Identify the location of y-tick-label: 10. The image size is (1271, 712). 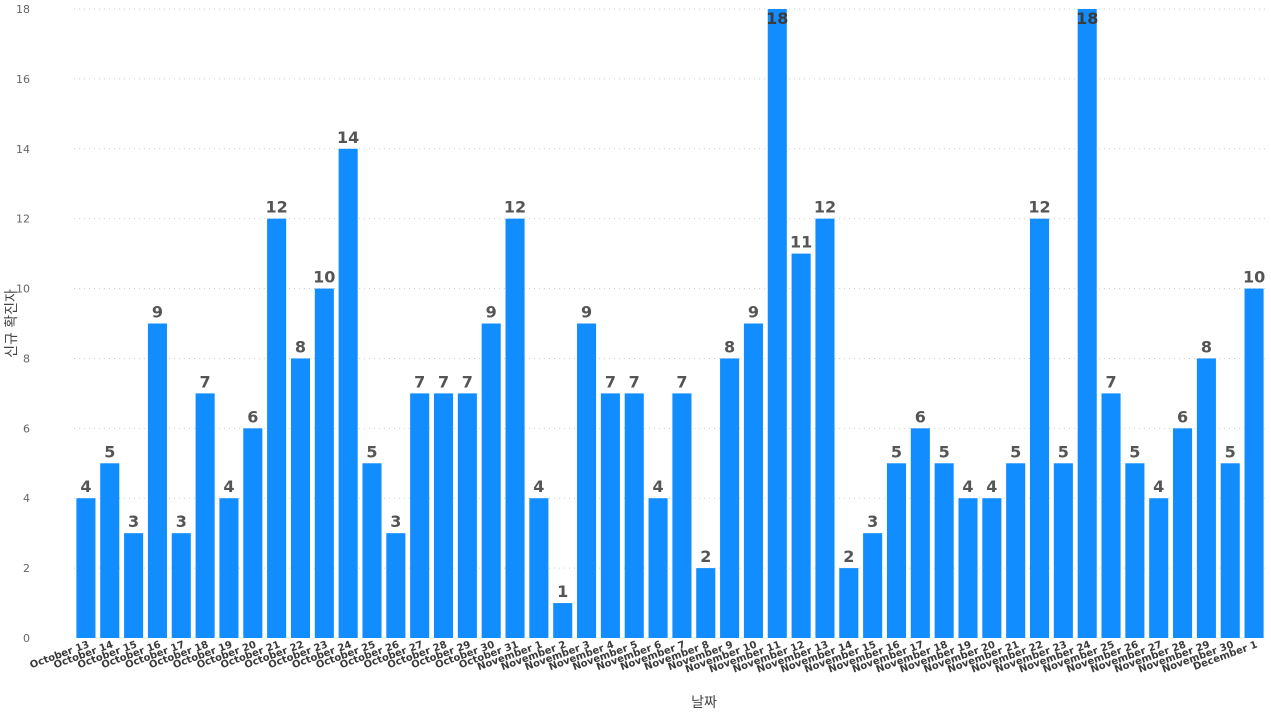
(23, 289).